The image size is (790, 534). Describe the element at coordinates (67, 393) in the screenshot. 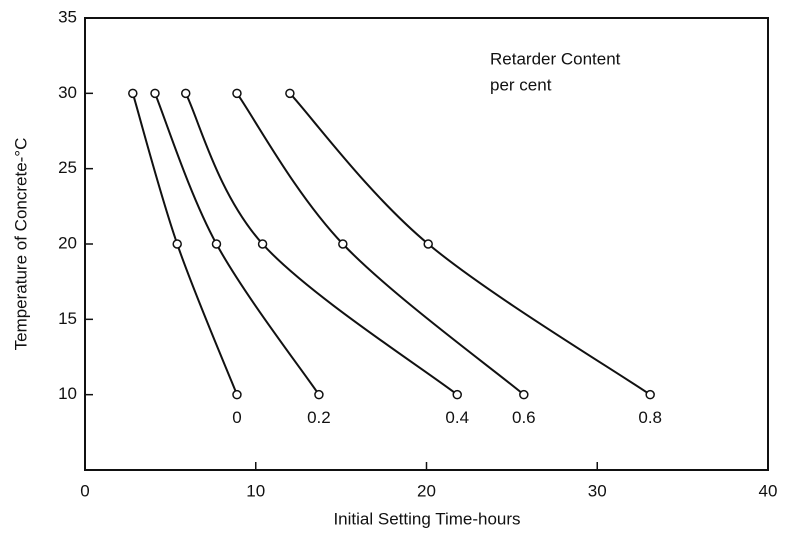

I see `y-tick-label: 10` at that location.